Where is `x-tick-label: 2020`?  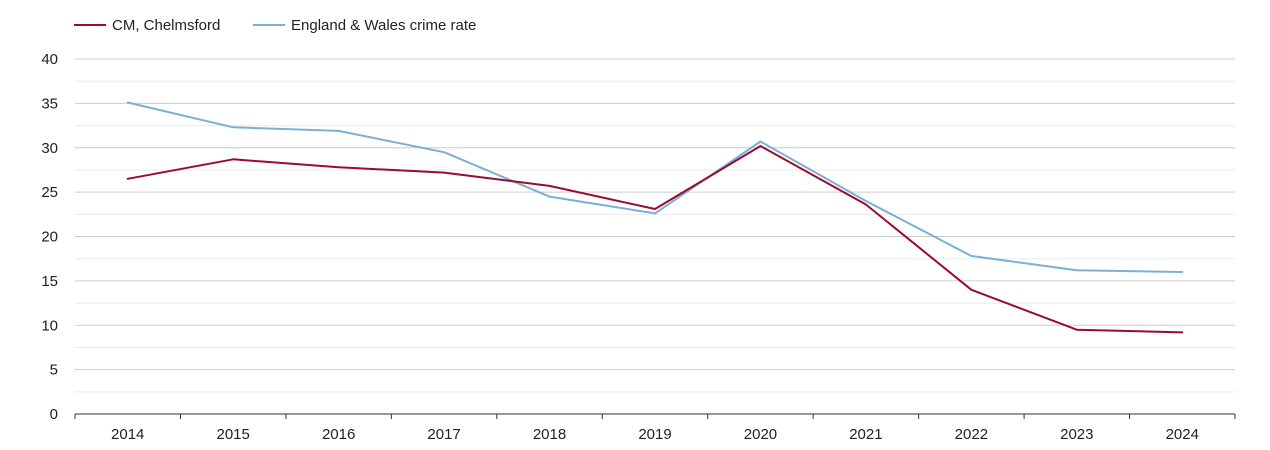 x-tick-label: 2020 is located at coordinates (760, 434).